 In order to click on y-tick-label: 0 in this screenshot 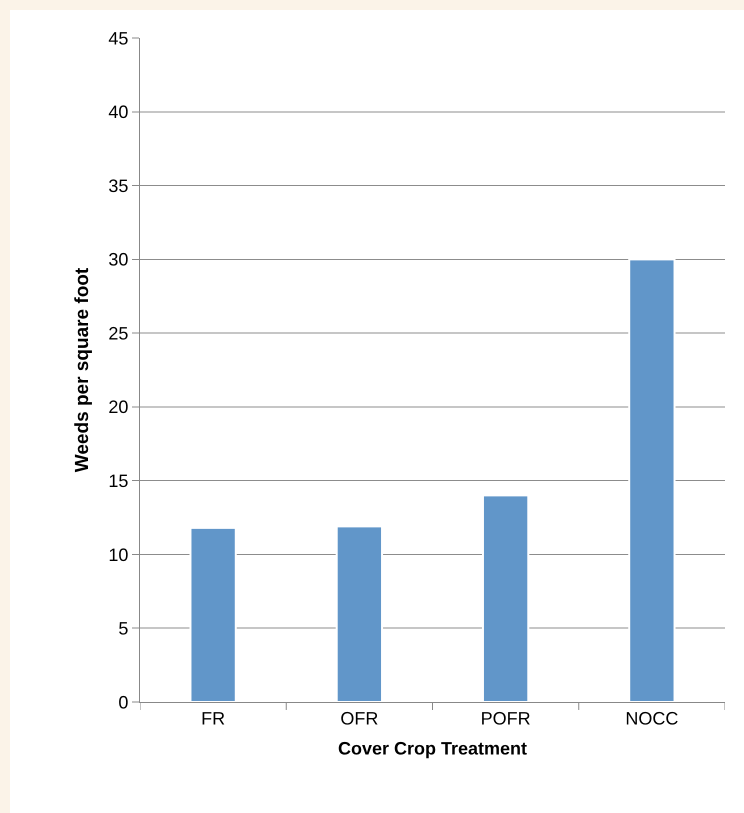, I will do `click(123, 702)`.